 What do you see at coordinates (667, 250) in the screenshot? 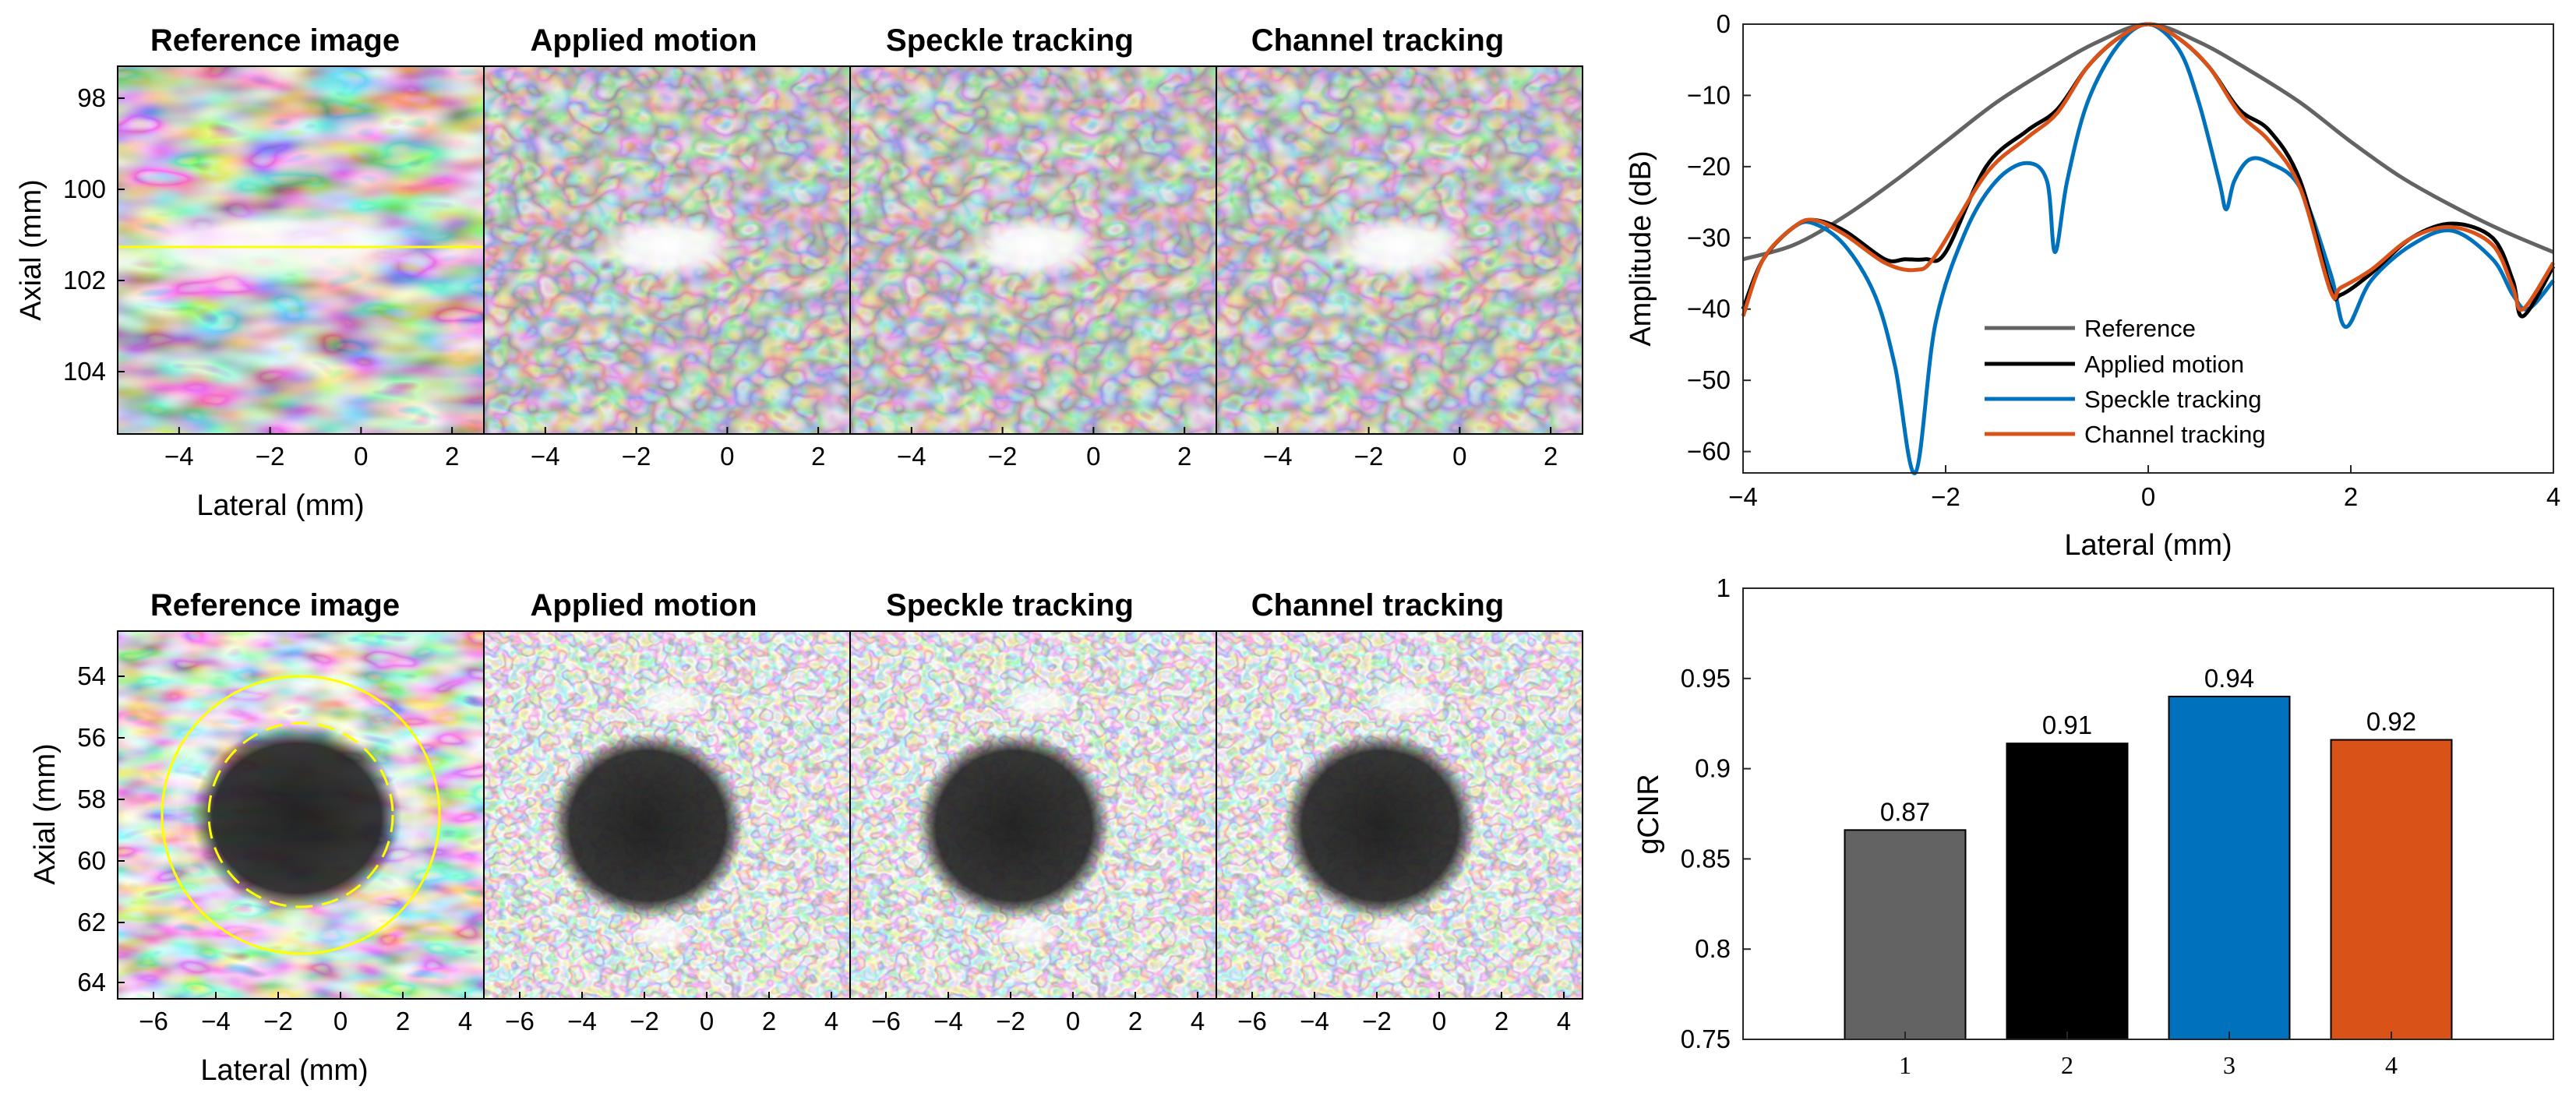
I see `top-panel-applied-motion` at bounding box center [667, 250].